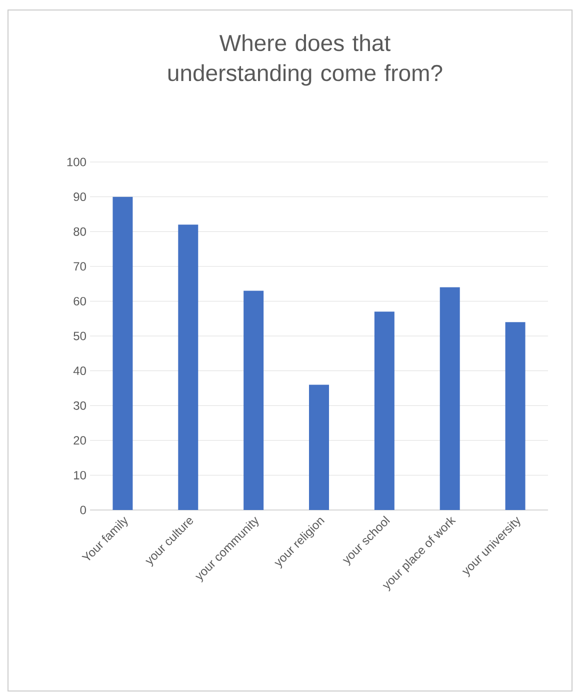 Image resolution: width=573 pixels, height=693 pixels. Describe the element at coordinates (80, 197) in the screenshot. I see `y-tick-label: 90` at that location.